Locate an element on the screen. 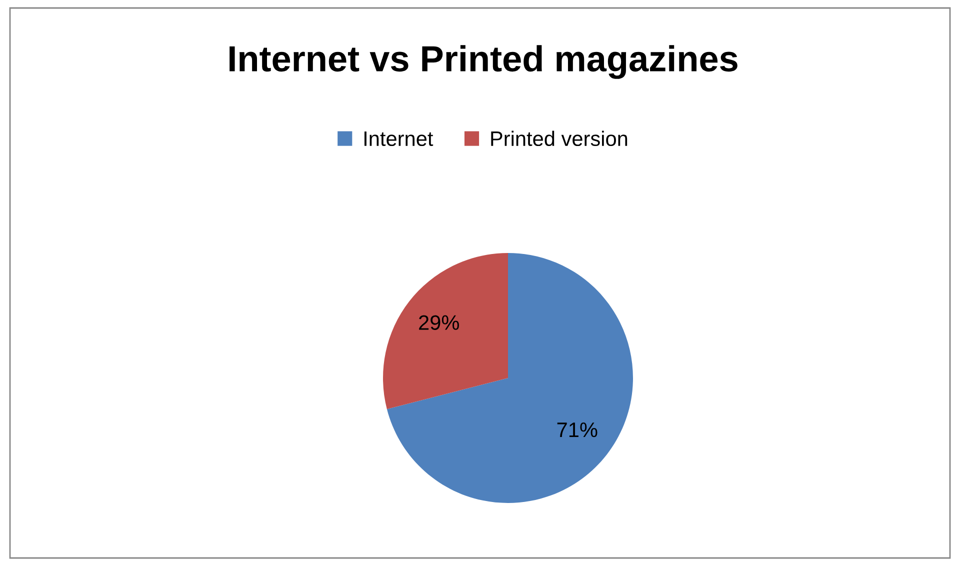 The width and height of the screenshot is (958, 568). legend-label: Internet is located at coordinates (399, 139).